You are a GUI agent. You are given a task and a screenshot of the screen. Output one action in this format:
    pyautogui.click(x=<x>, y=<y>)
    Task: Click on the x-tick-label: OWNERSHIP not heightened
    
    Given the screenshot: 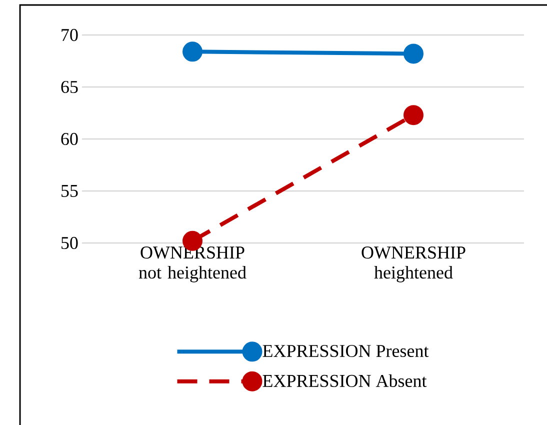 What is the action you would take?
    pyautogui.click(x=192, y=264)
    